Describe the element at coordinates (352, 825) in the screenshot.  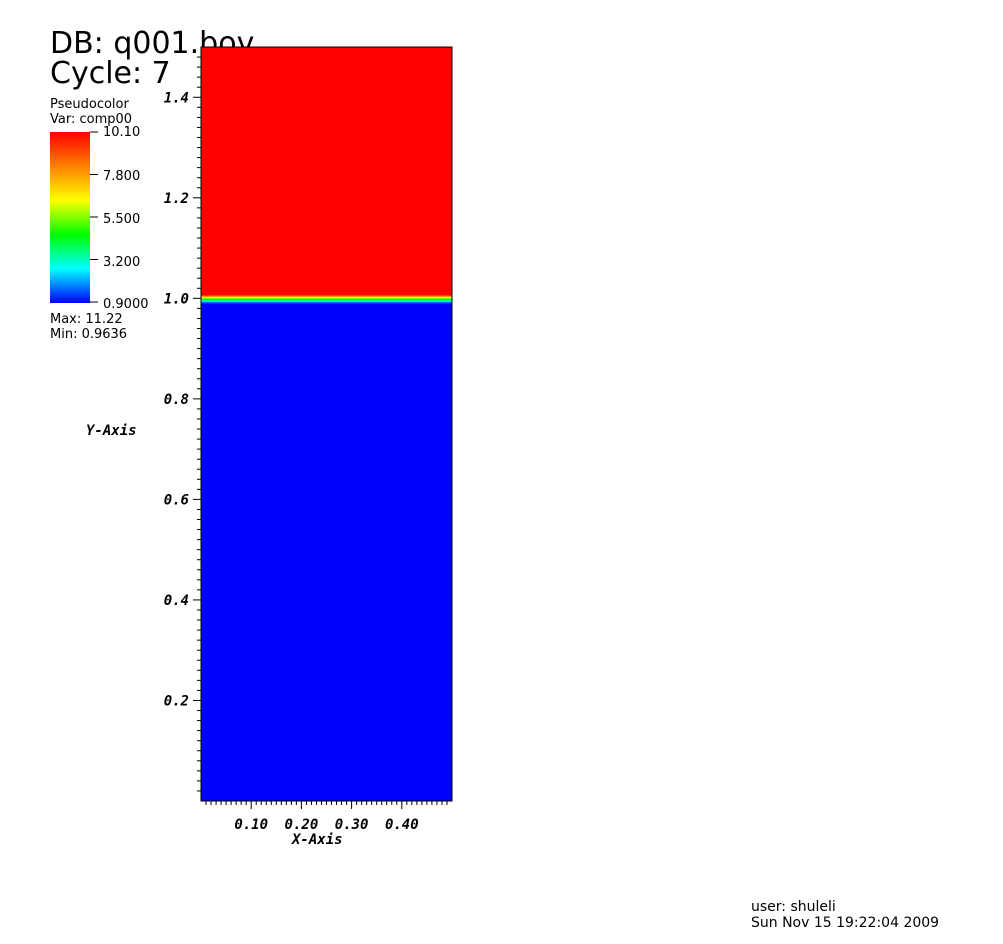
I see `x-tick-label: 0.30` at that location.